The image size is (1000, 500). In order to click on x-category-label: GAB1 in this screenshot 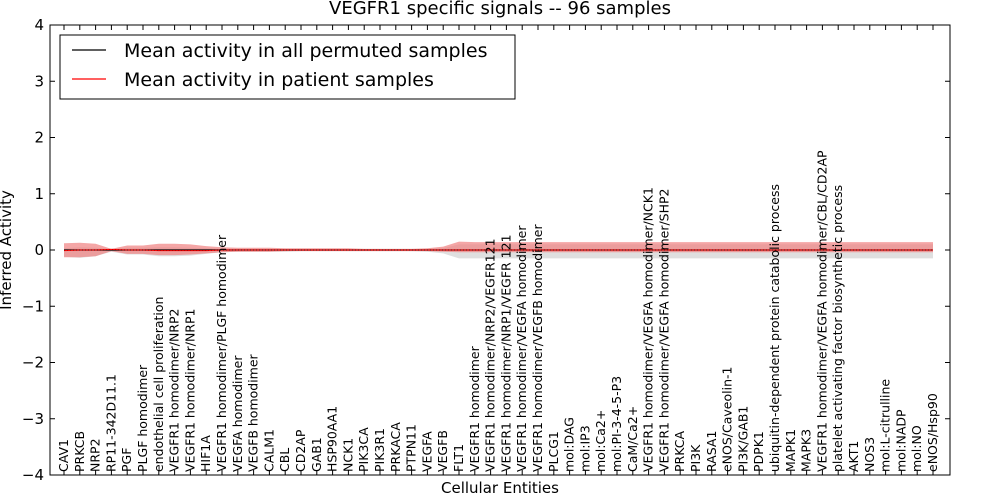, I will do `click(316, 454)`.